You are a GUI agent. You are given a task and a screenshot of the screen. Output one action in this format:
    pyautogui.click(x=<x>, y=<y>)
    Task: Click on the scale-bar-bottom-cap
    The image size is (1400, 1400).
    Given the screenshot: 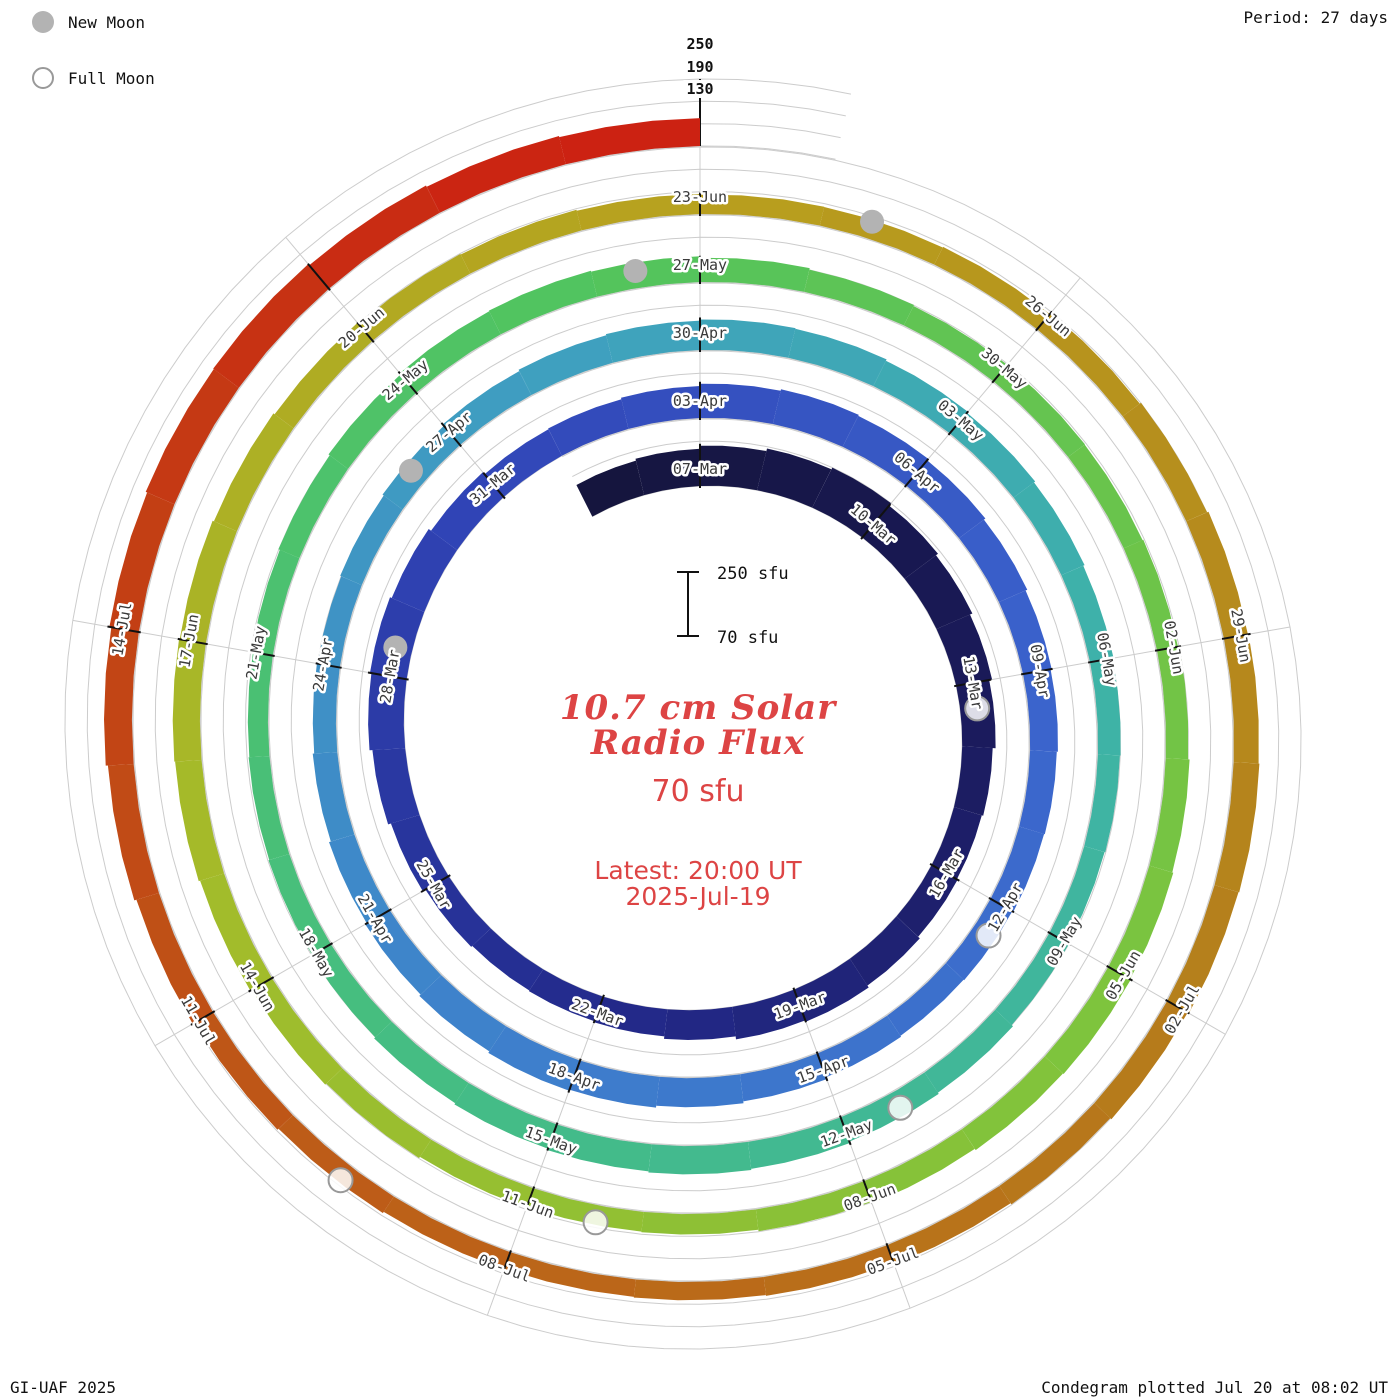 What is the action you would take?
    pyautogui.click(x=688, y=636)
    